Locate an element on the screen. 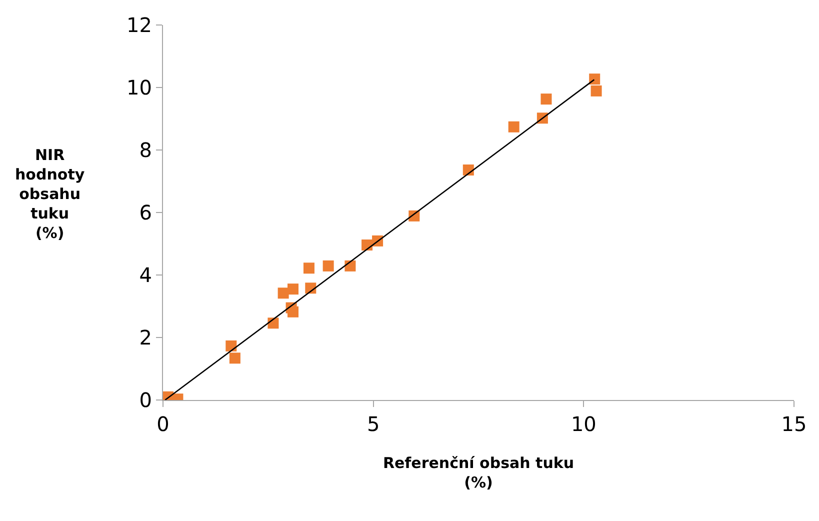 The height and width of the screenshot is (521, 819). y-tick-label: 2 is located at coordinates (145, 338).